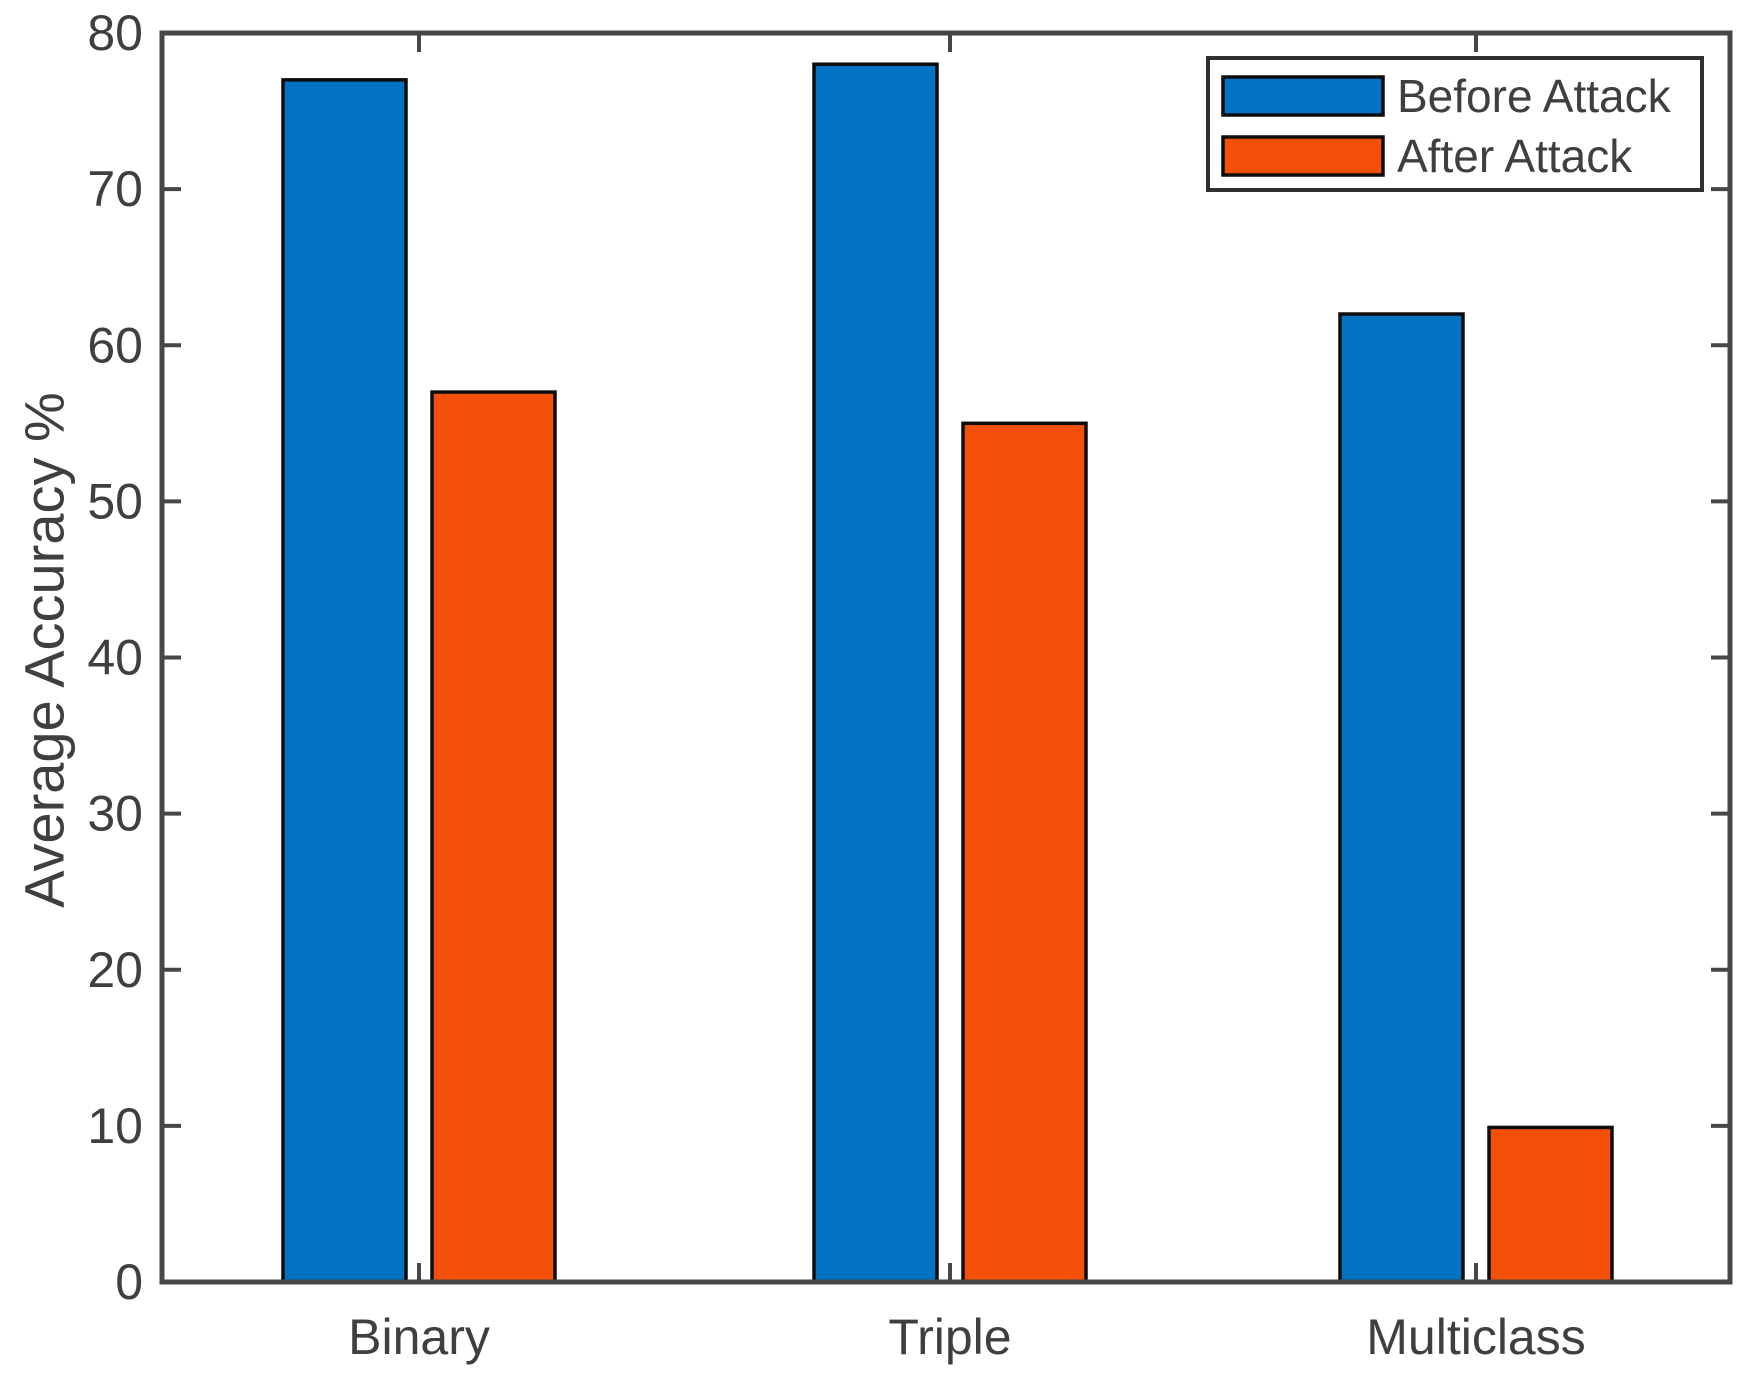  Describe the element at coordinates (129, 1282) in the screenshot. I see `y-tick-label-0: 0` at that location.